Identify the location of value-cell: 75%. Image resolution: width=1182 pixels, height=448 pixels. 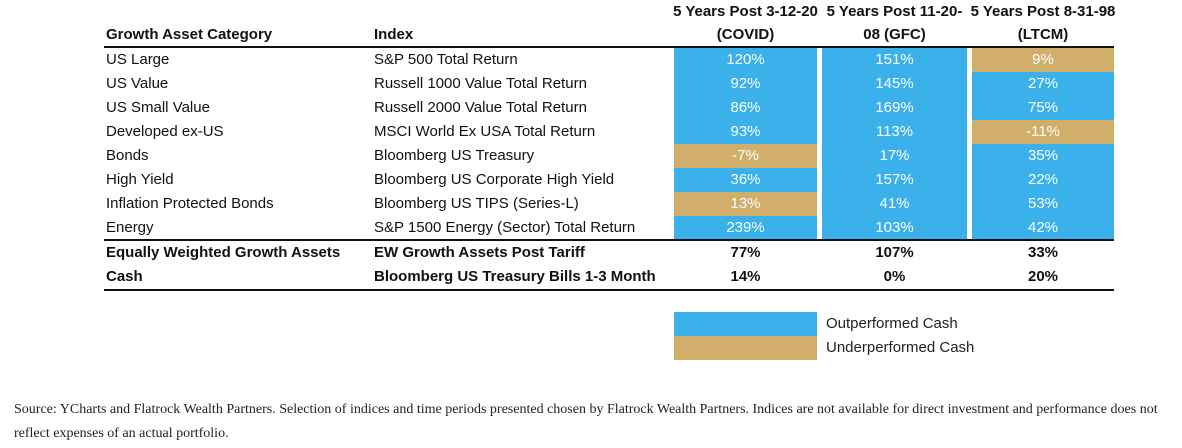
(1043, 108).